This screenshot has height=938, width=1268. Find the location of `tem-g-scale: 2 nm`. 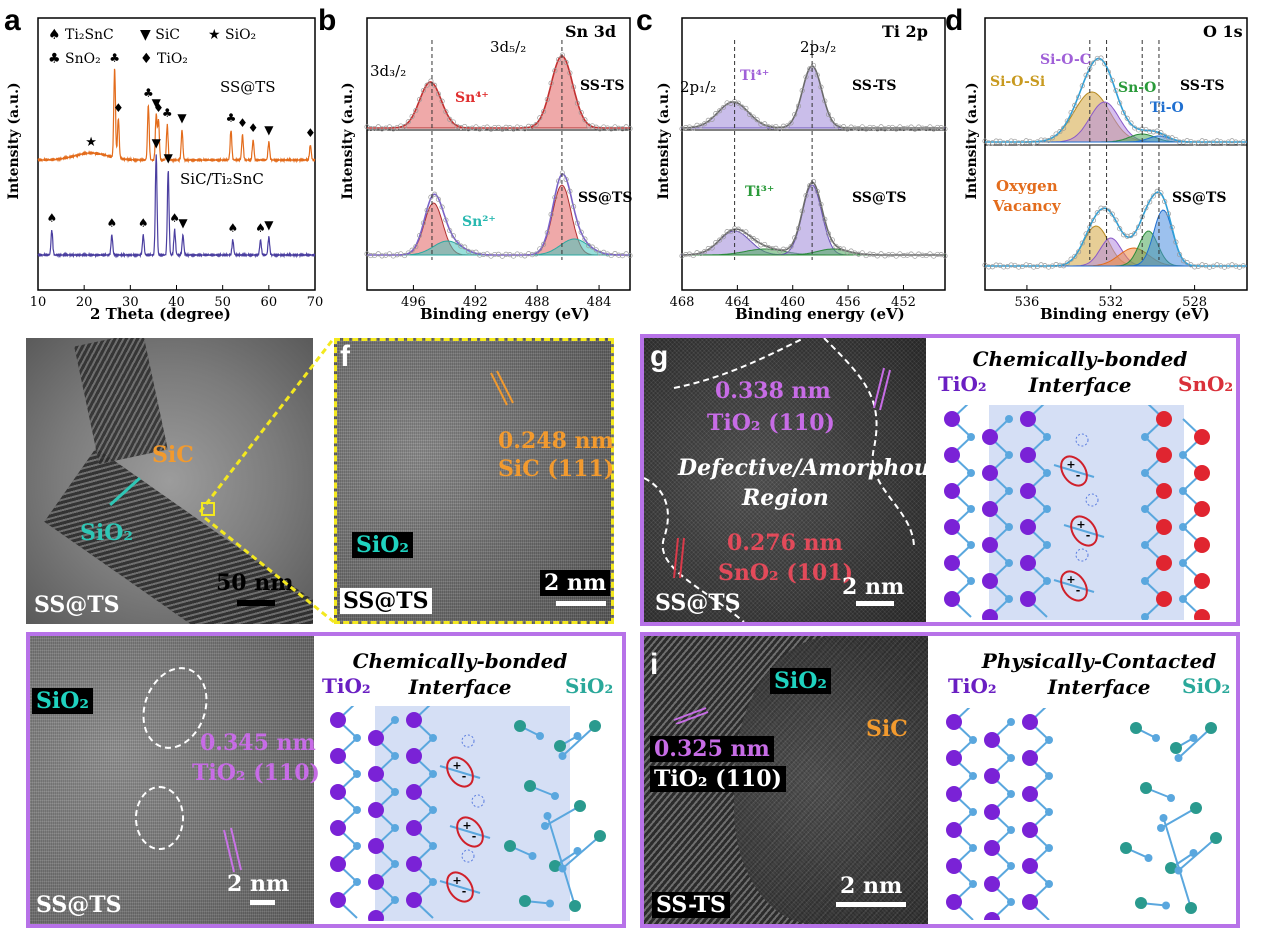

tem-g-scale: 2 nm is located at coordinates (873, 587).